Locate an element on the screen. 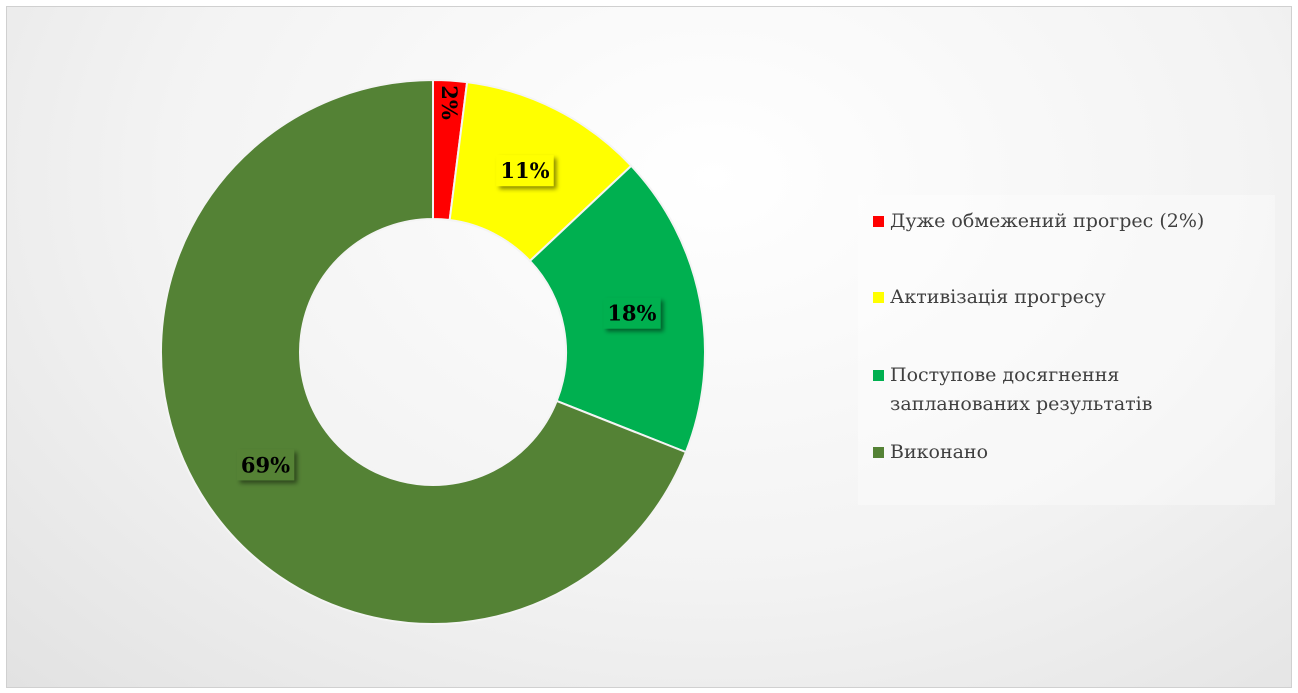 This screenshot has height=693, width=1298. data-label-text: 2% is located at coordinates (449, 102).